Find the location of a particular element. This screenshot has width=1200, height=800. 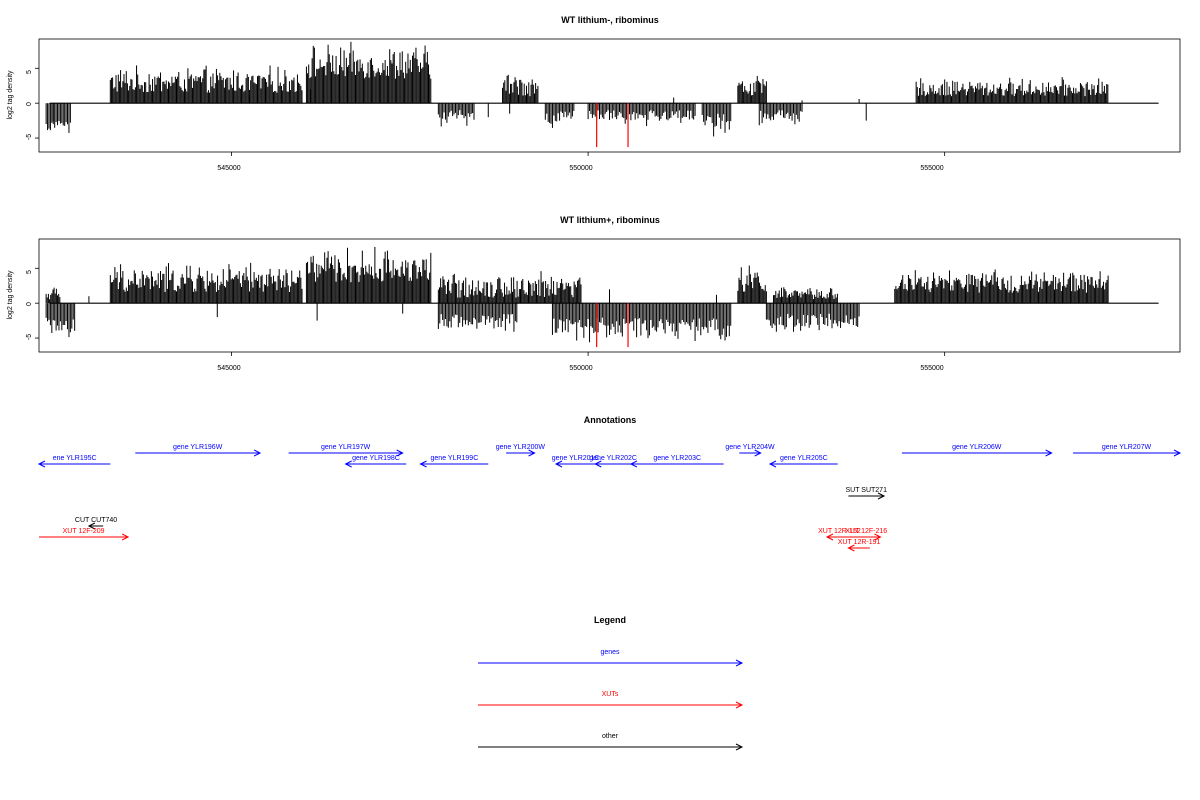

feature-label: SUT SUT271 is located at coordinates (866, 490).